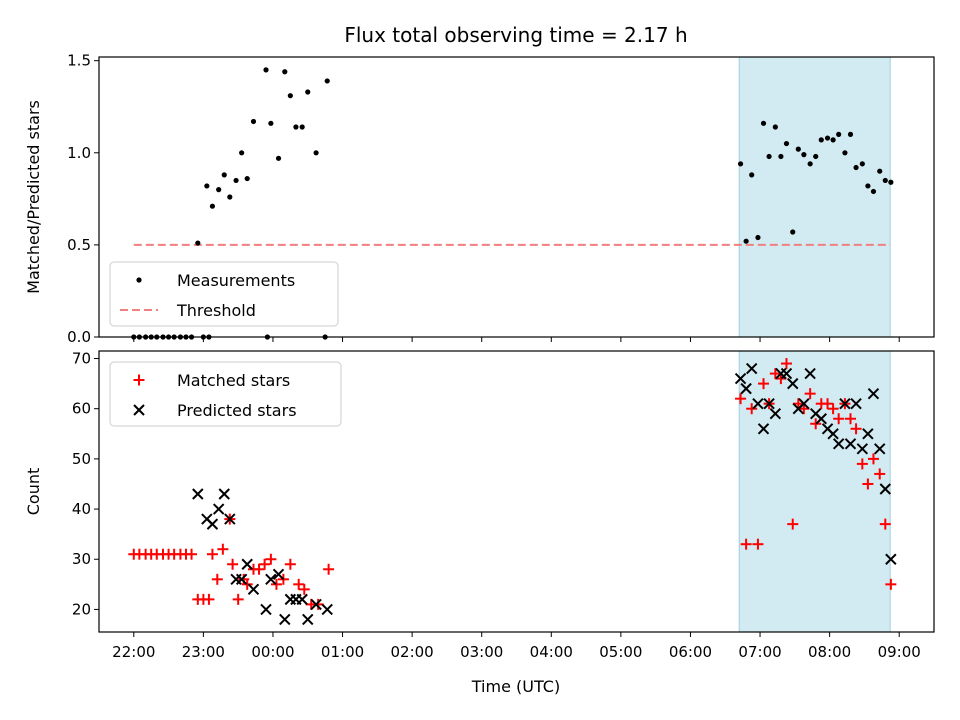  I want to click on legend-entry: Predicted stars, so click(215, 410).